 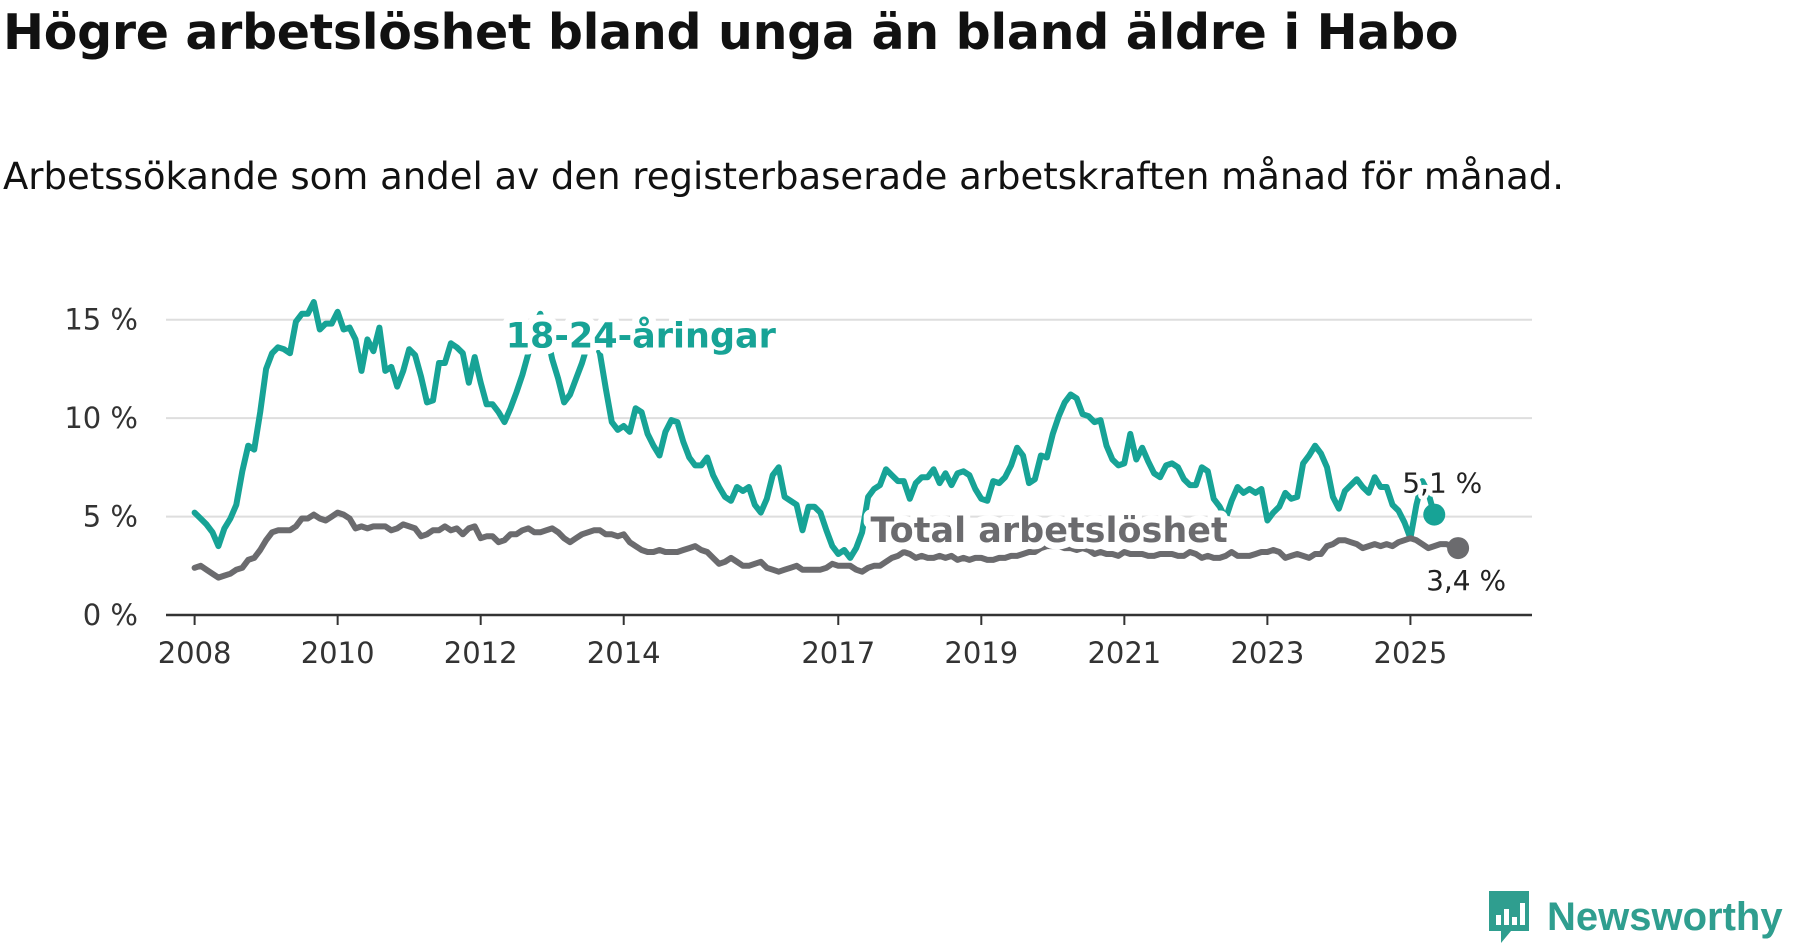 I want to click on newsworthy-logo: Newsworthy, so click(x=1634, y=917).